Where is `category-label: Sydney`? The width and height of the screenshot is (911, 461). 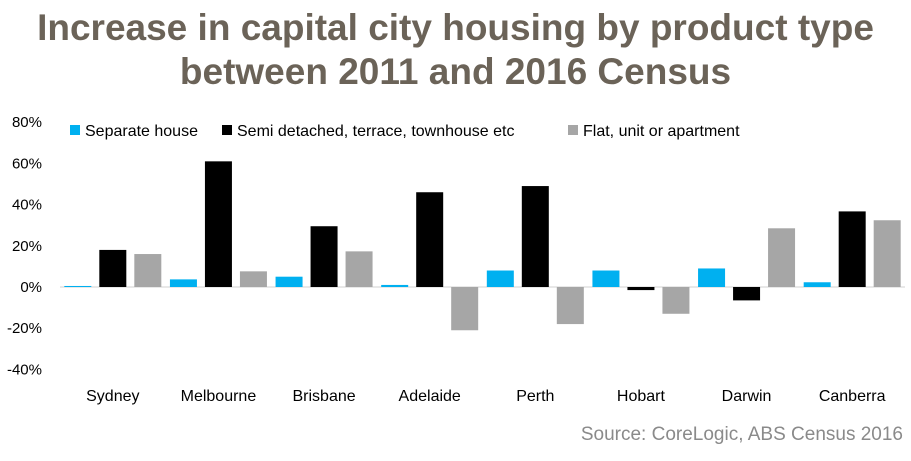 category-label: Sydney is located at coordinates (112, 396).